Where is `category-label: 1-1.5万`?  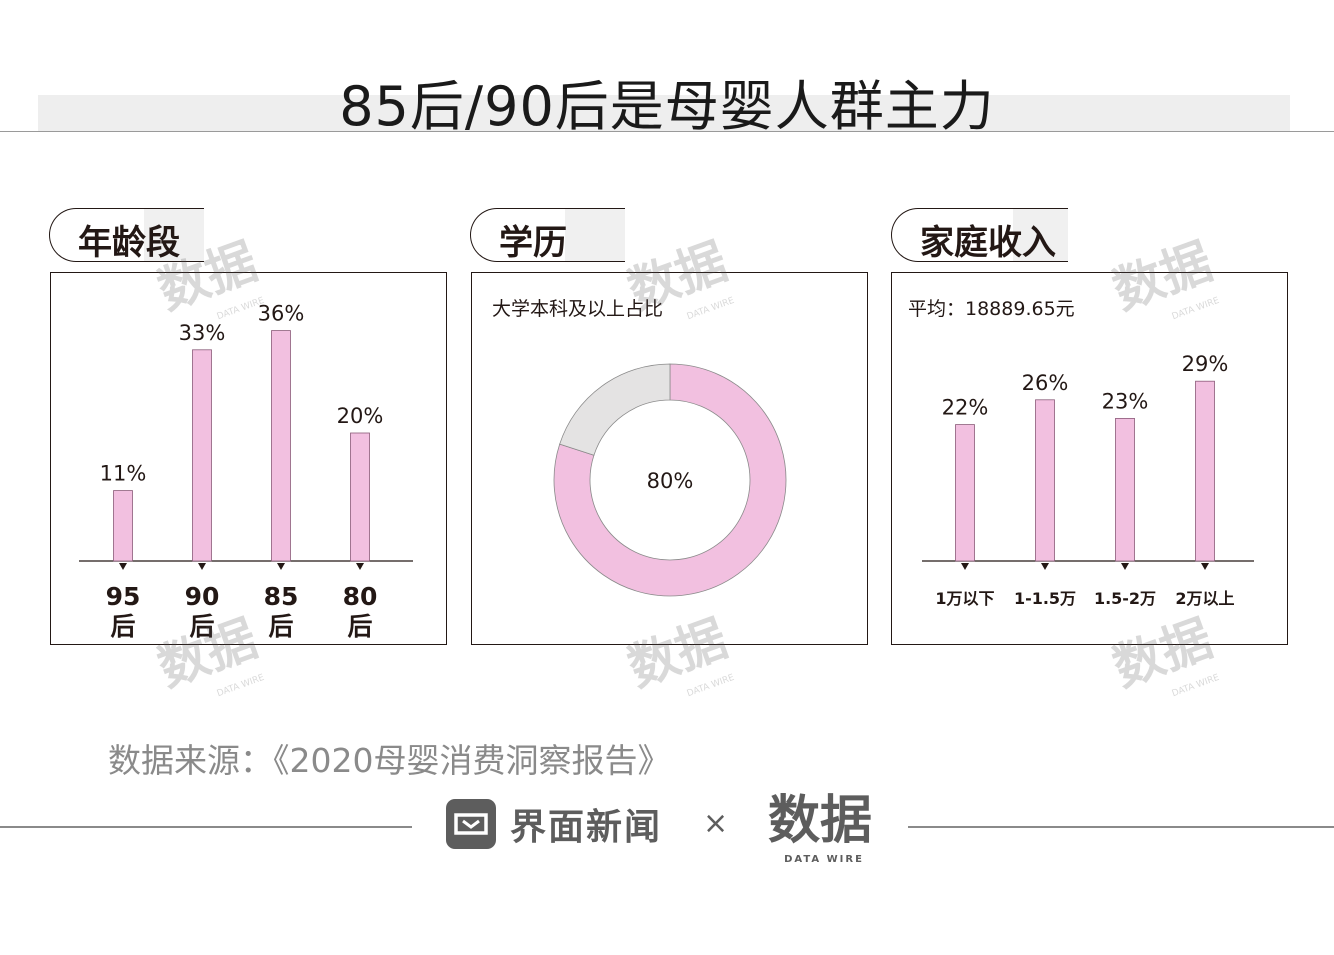 category-label: 1-1.5万 is located at coordinates (1045, 598).